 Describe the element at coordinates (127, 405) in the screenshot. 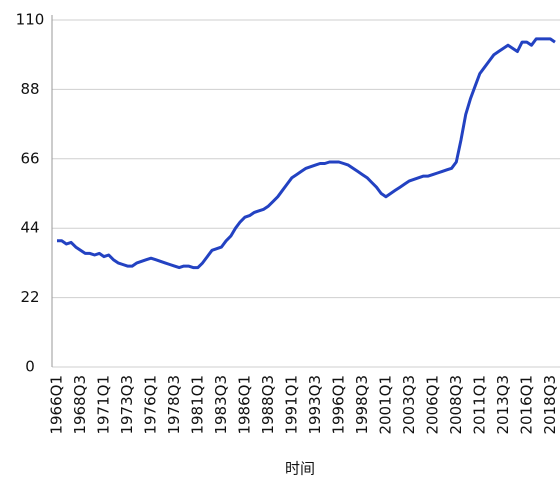

I see `x-tick-label: 1973Q3` at that location.